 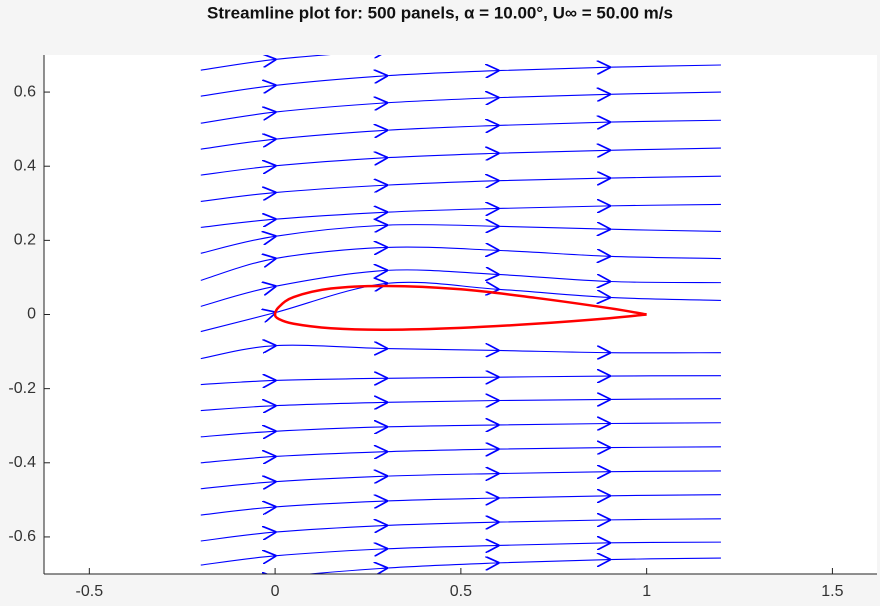 What do you see at coordinates (31, 314) in the screenshot?
I see `y-tick-label: 0` at bounding box center [31, 314].